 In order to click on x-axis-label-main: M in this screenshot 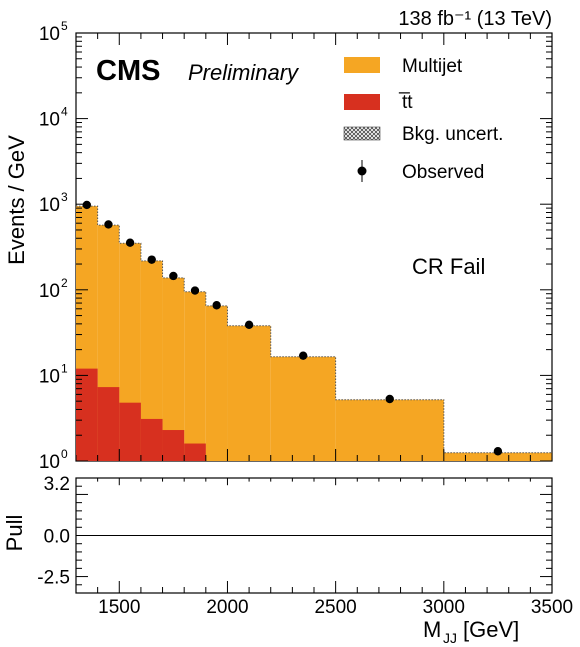, I will do `click(432, 629)`.